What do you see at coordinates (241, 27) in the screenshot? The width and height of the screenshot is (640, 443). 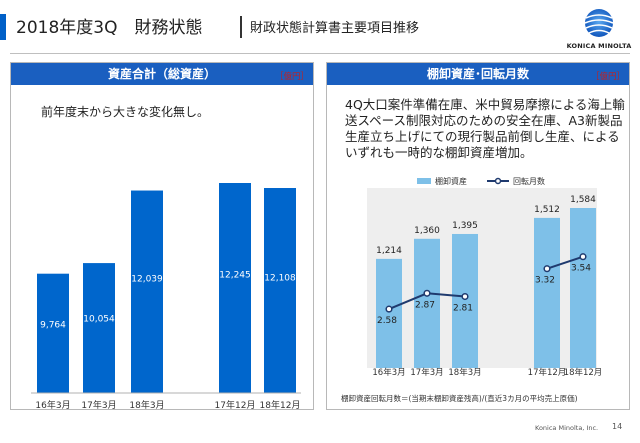 I see `title-separator` at bounding box center [241, 27].